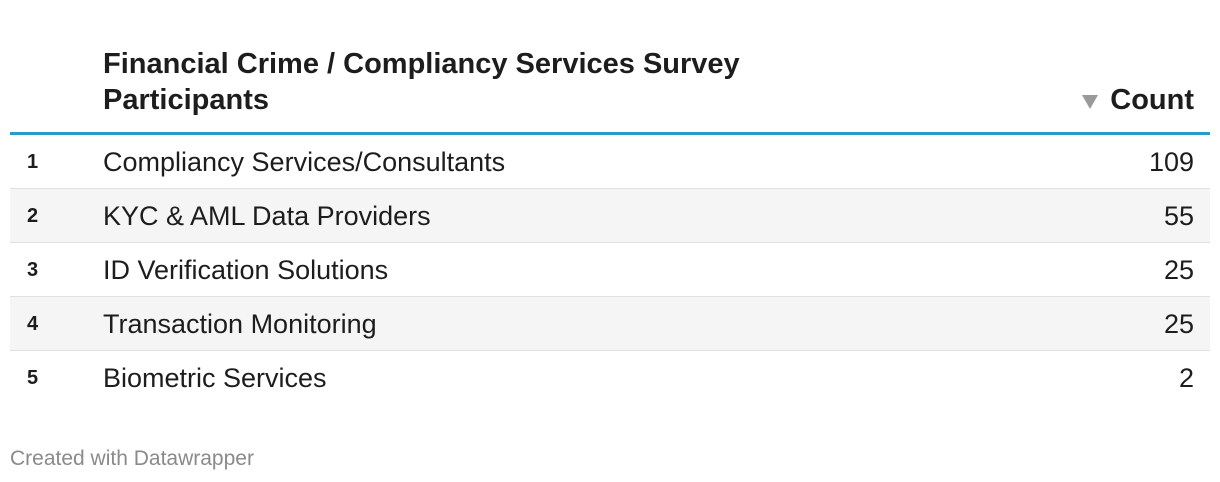 This screenshot has width=1220, height=482. What do you see at coordinates (33, 324) in the screenshot?
I see `row-rank: 4` at bounding box center [33, 324].